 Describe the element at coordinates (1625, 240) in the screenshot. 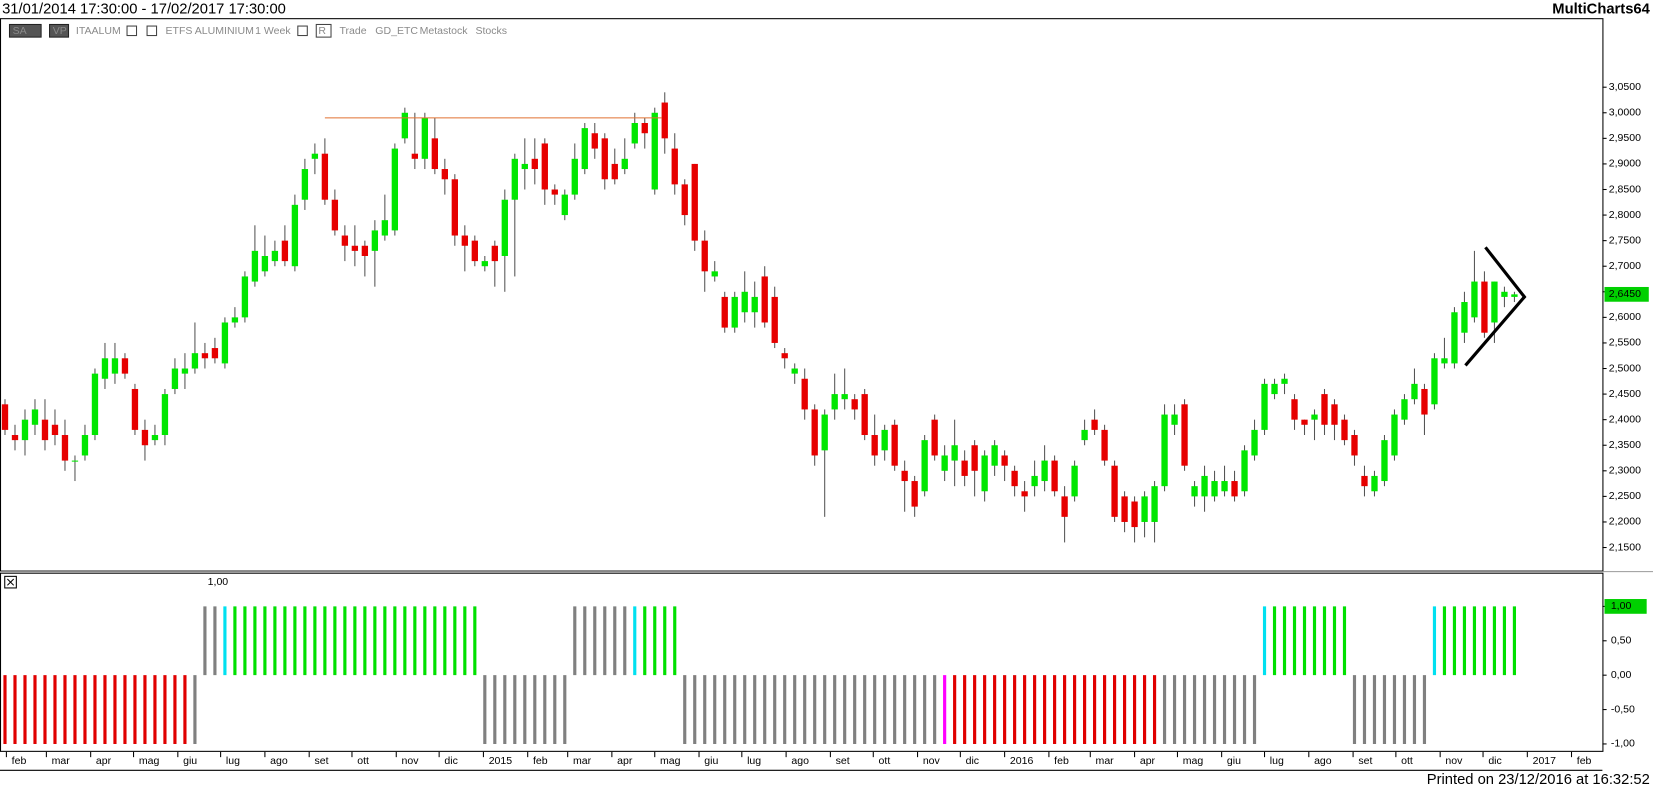

I see `y-tick-label: 2,7500` at that location.